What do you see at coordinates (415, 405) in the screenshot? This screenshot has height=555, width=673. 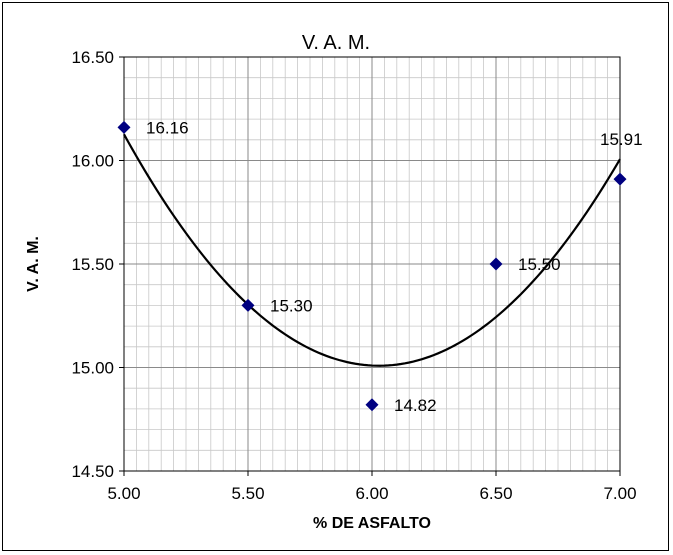 I see `data-point-label: 14.82` at bounding box center [415, 405].